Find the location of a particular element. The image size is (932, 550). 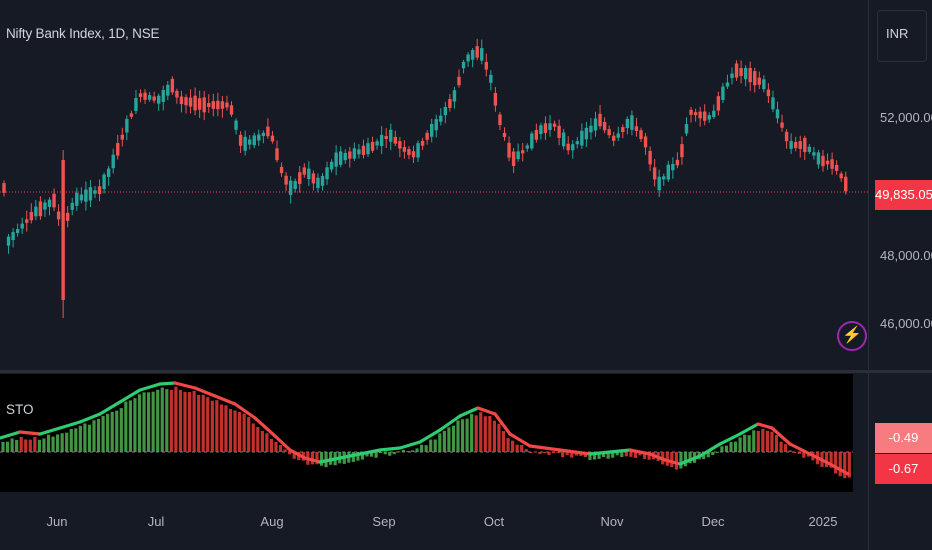

currency-button: INR is located at coordinates (902, 36).